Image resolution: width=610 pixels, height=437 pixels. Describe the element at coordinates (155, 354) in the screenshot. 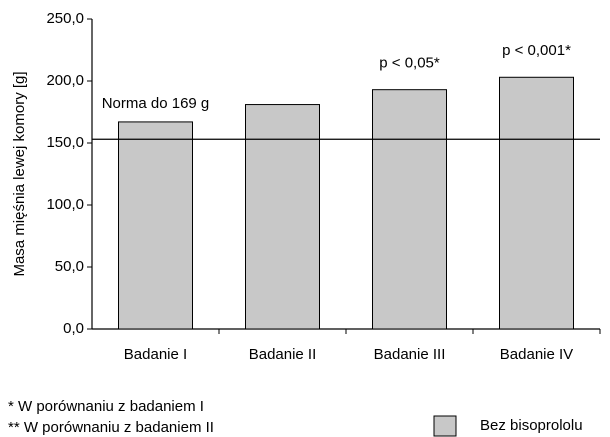

I see `x-tick-label: Badanie I` at that location.